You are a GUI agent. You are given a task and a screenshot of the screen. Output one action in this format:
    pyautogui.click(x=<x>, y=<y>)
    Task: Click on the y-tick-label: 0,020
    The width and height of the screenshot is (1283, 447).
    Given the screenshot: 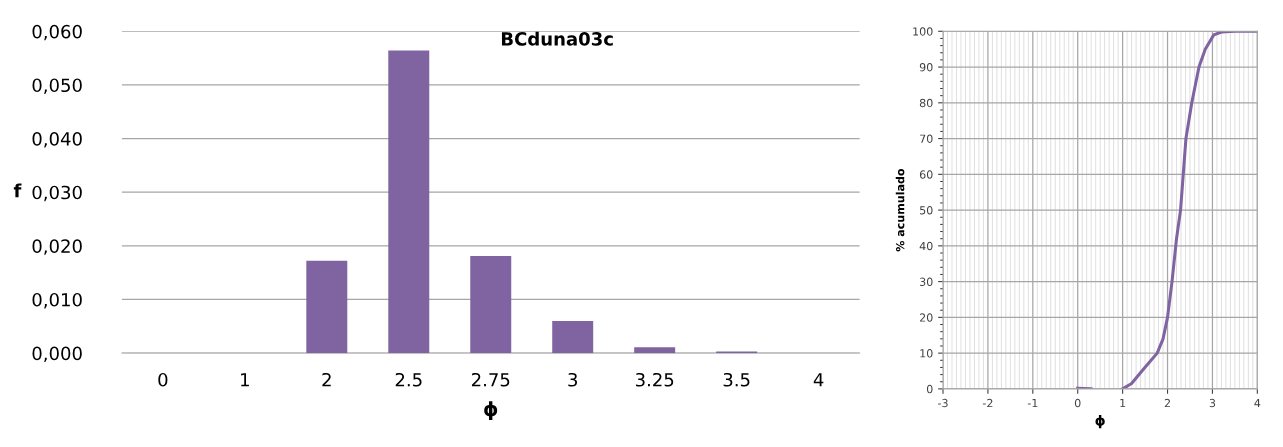 What is the action you would take?
    pyautogui.click(x=57, y=247)
    